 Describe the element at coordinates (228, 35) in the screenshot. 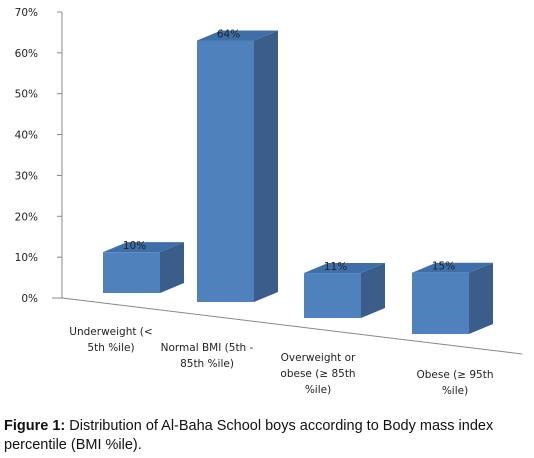

I see `data-label: 64%` at that location.